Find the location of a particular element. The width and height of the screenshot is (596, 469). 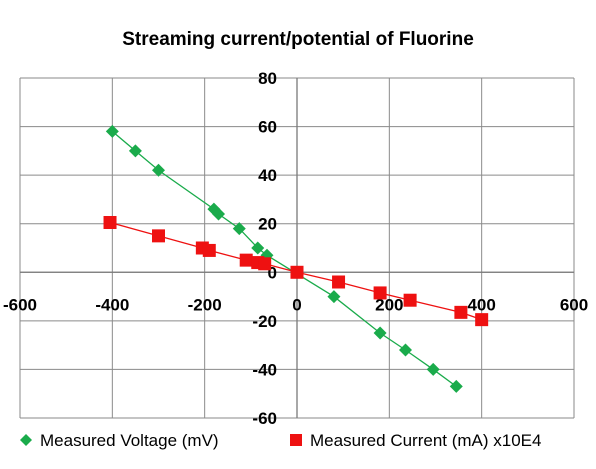

x-tick-label: 200 is located at coordinates (389, 304).